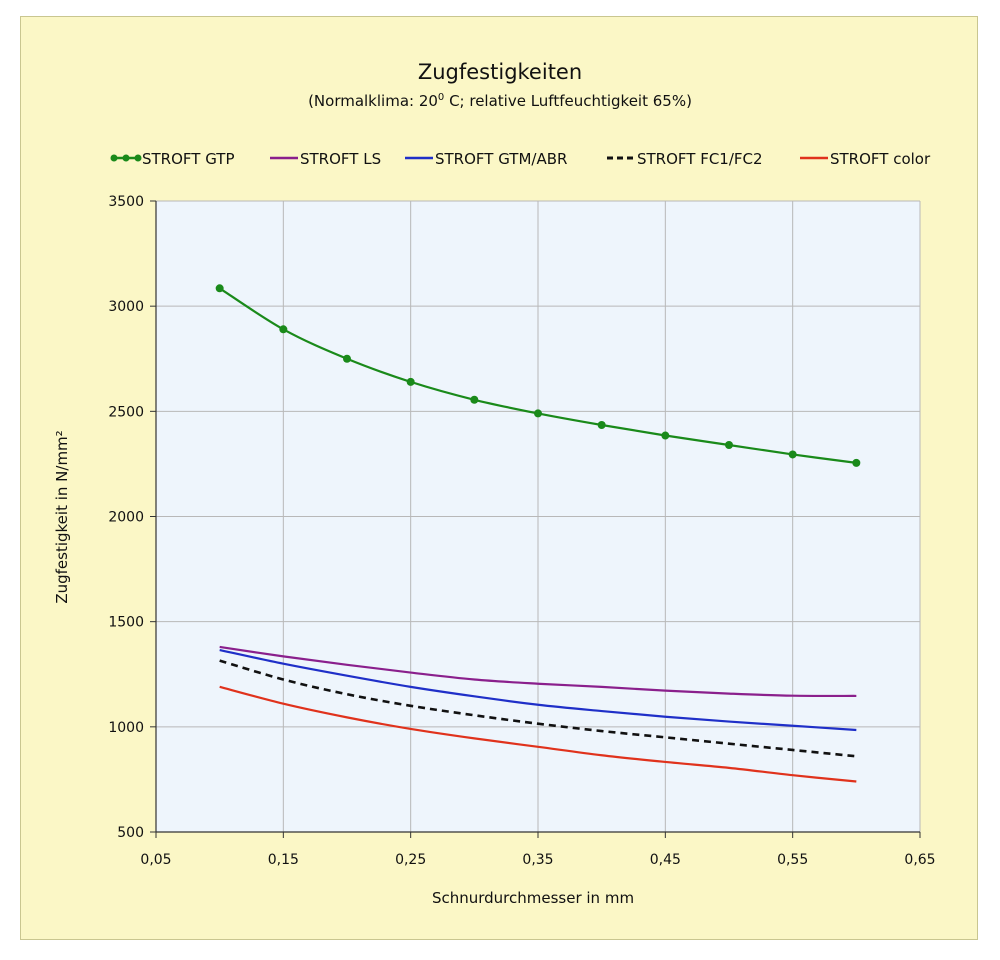 The height and width of the screenshot is (960, 1000). Describe the element at coordinates (130, 833) in the screenshot. I see `y-tick-label: 500` at that location.